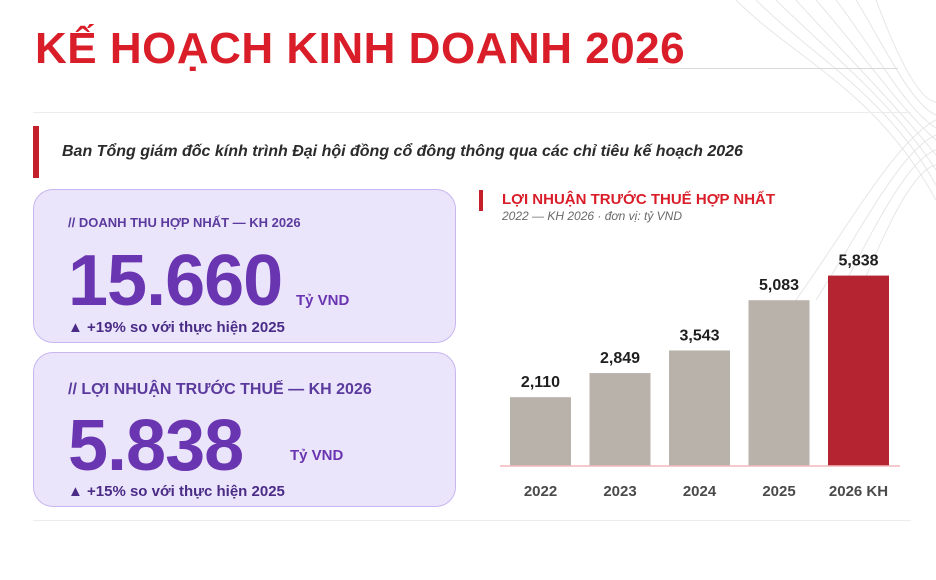  What do you see at coordinates (700, 491) in the screenshot?
I see `category-tick-label: 2024` at bounding box center [700, 491].